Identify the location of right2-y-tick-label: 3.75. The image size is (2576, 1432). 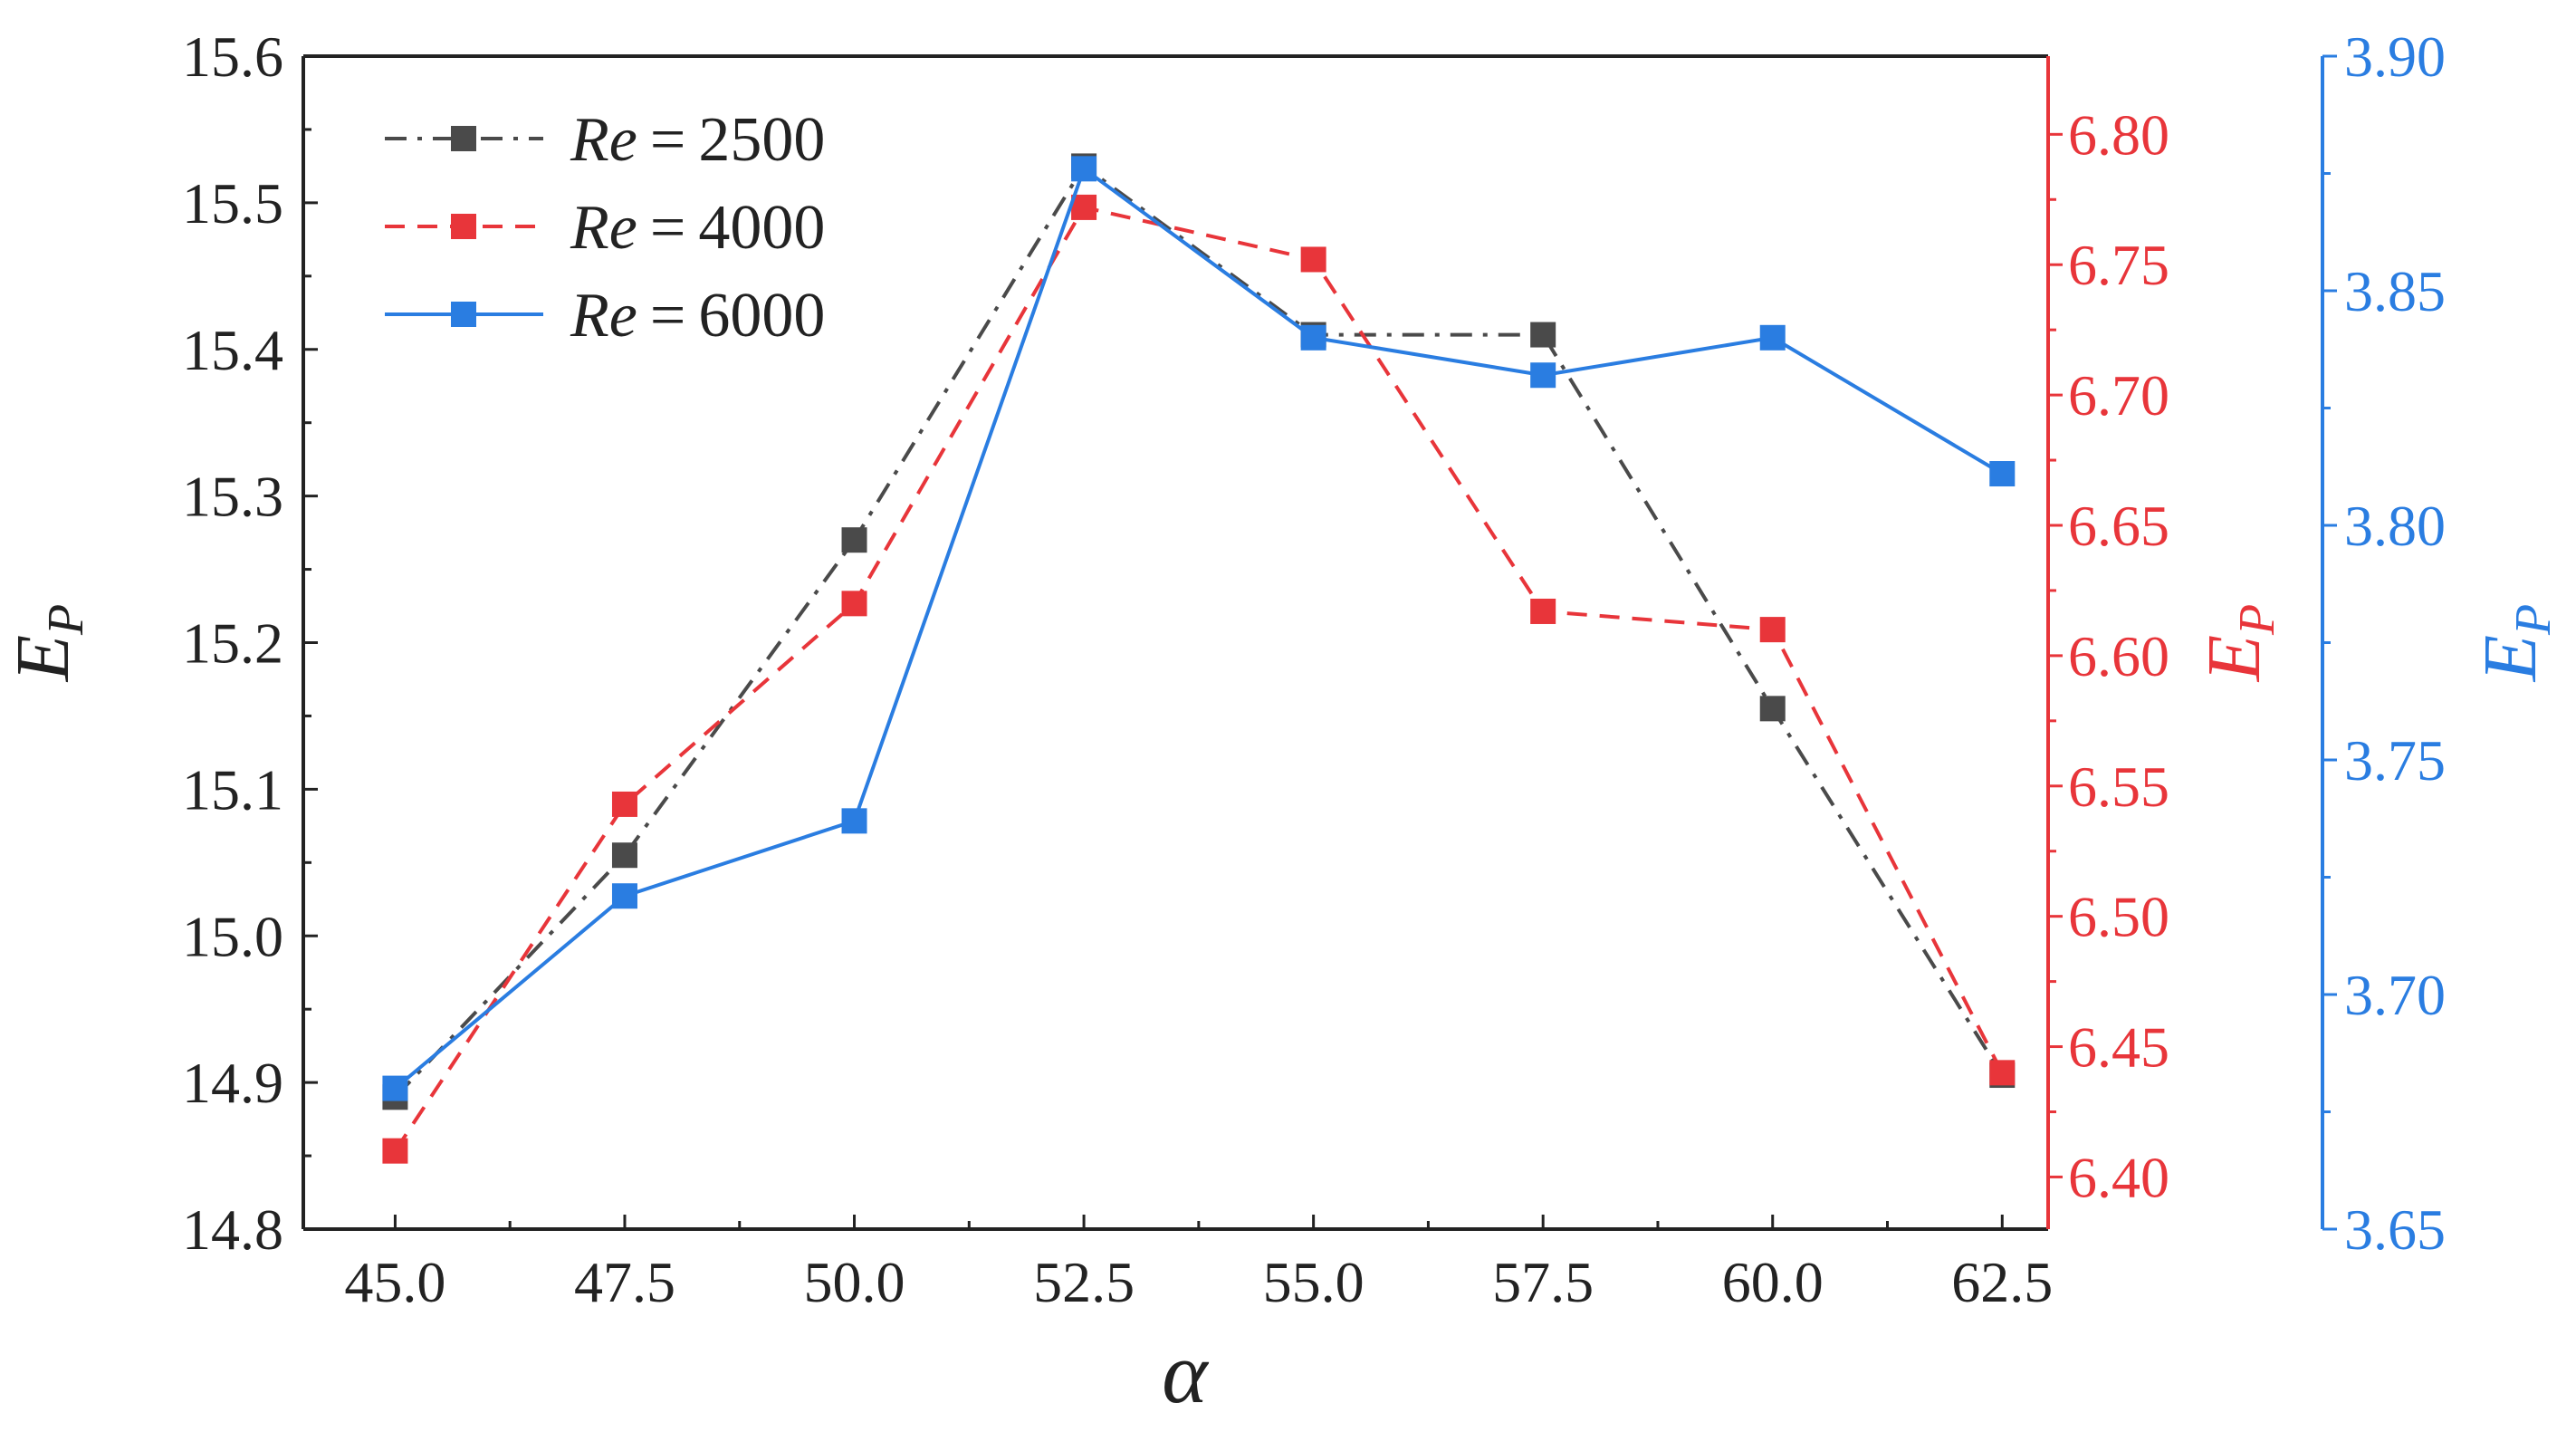
(2395, 760).